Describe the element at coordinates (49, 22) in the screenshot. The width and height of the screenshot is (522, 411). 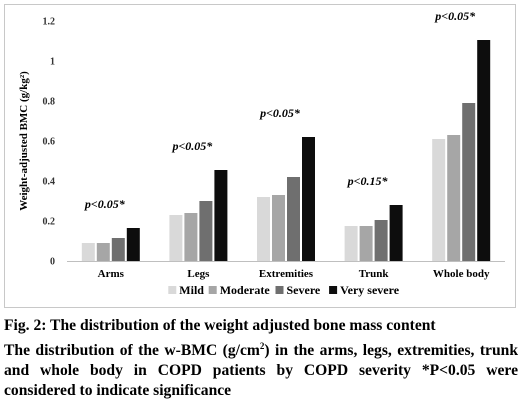
I see `y-tick-label: 1.2` at that location.